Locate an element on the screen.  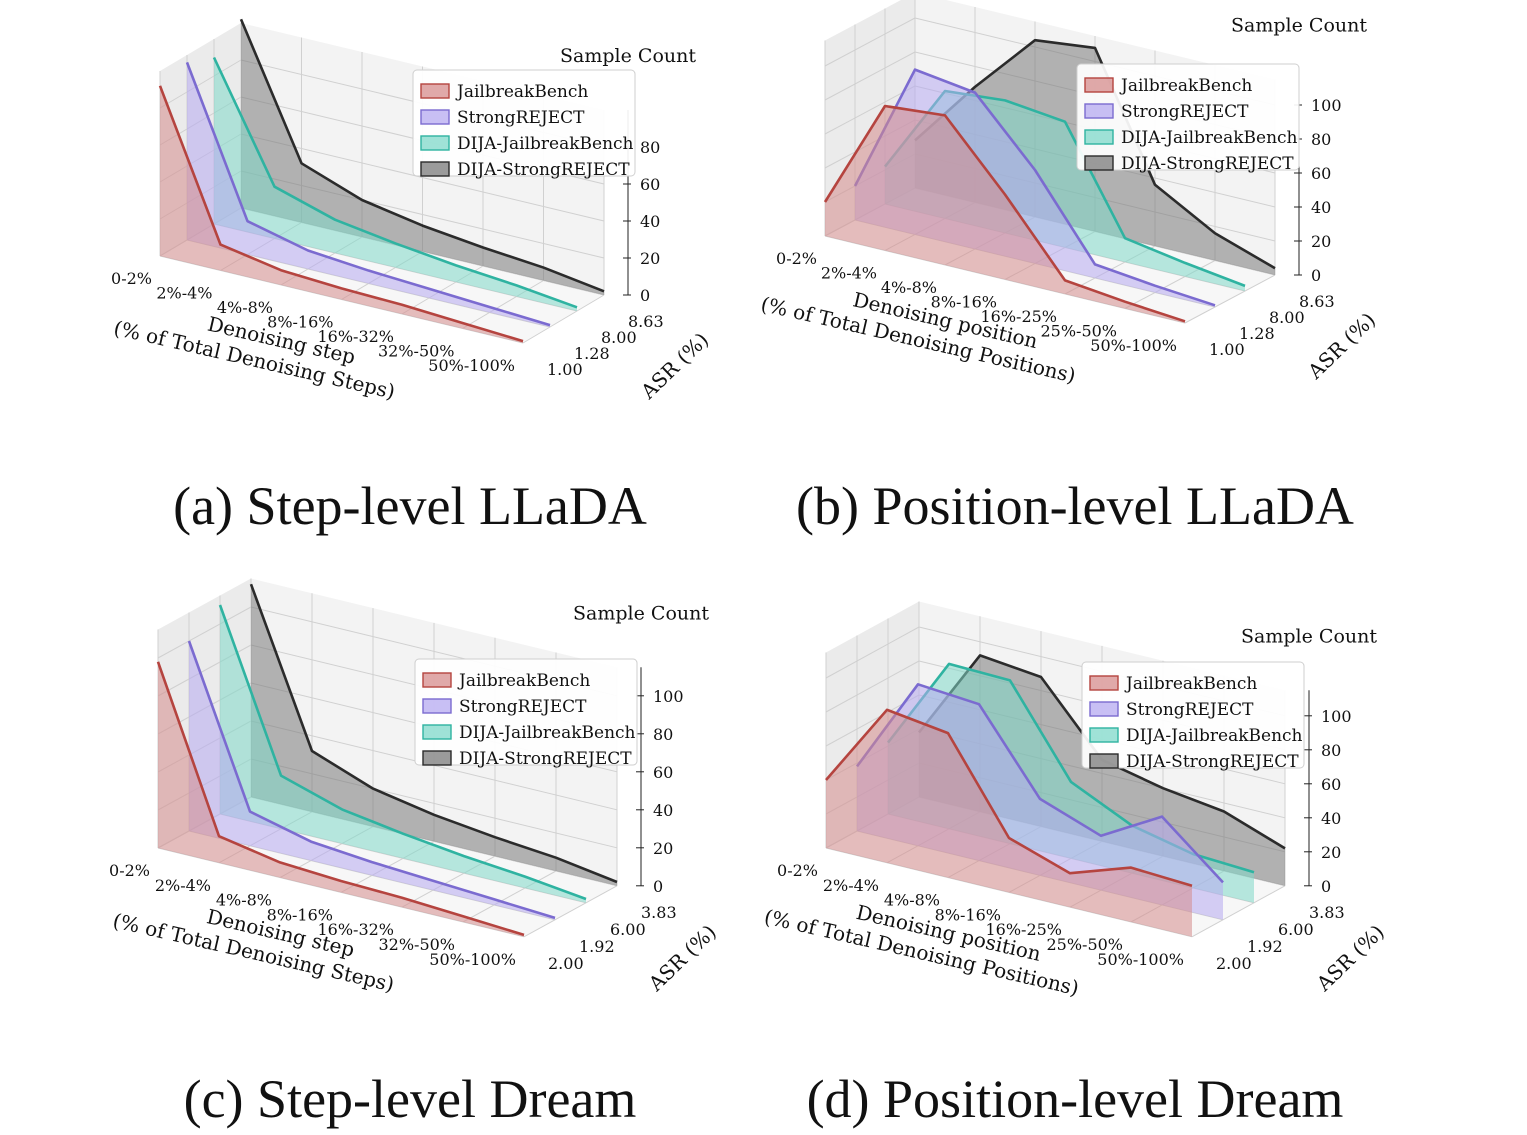
y-tick-label: 1.92 is located at coordinates (597, 946).